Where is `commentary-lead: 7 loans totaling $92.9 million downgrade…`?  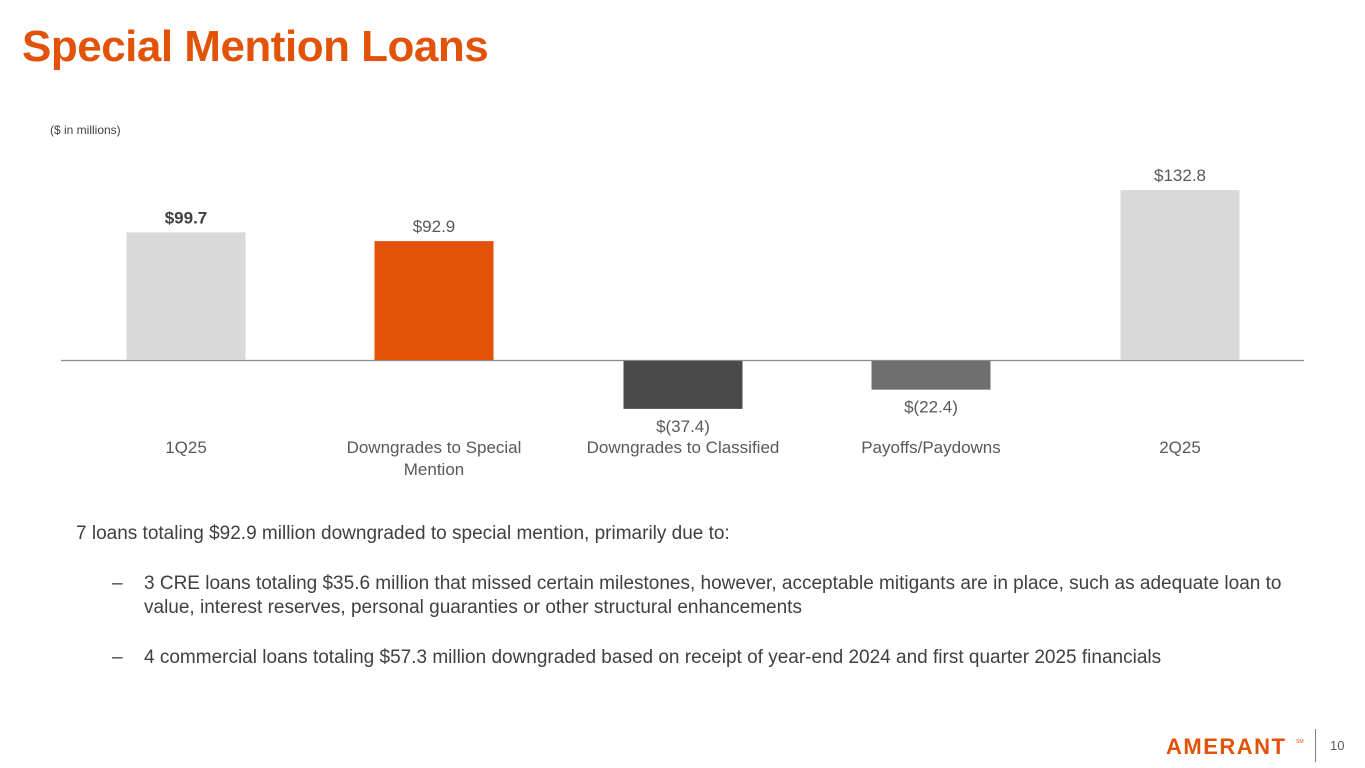 commentary-lead: 7 loans totaling $92.9 million downgrade… is located at coordinates (403, 533).